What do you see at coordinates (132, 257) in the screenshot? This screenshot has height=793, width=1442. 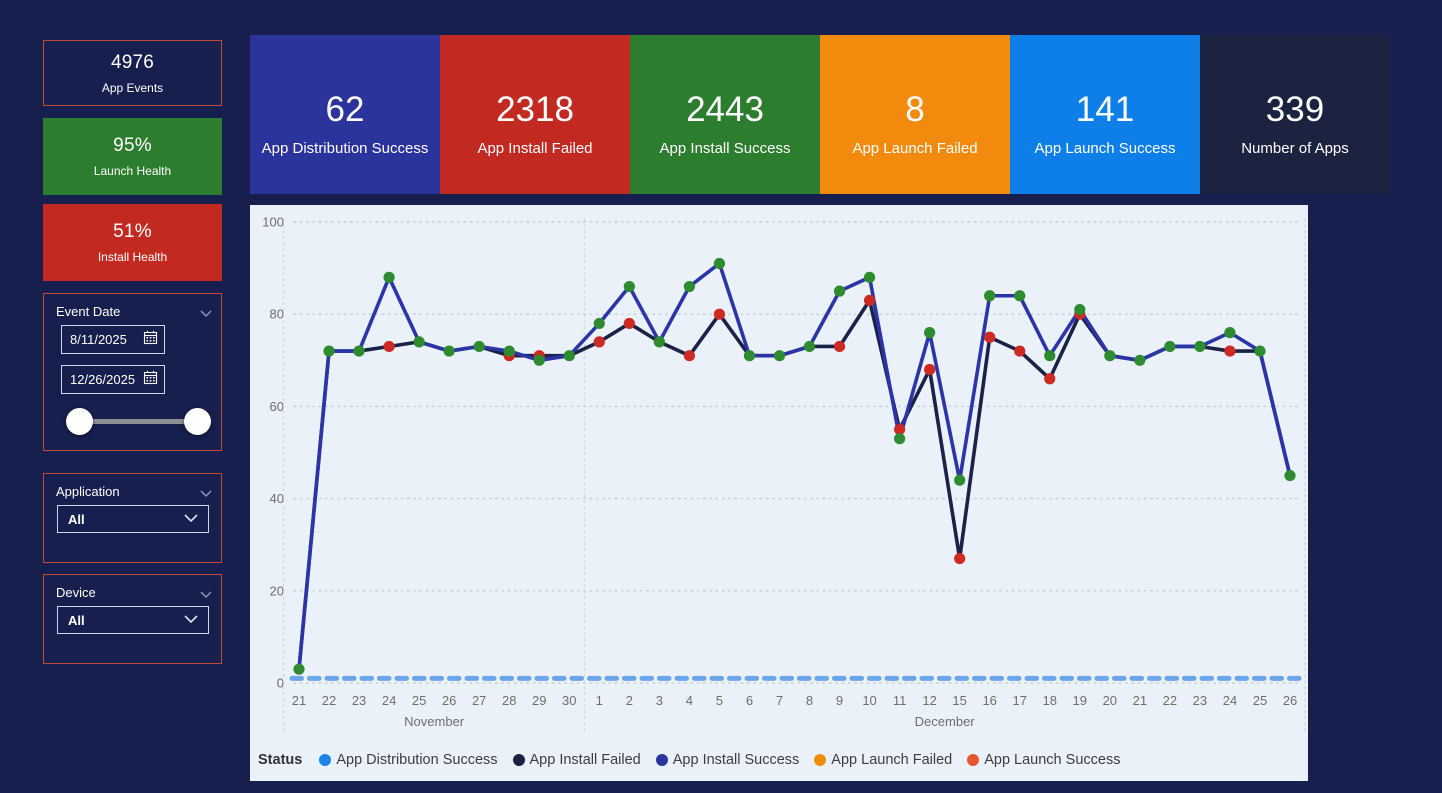 I see `install-health-label: Install Health` at bounding box center [132, 257].